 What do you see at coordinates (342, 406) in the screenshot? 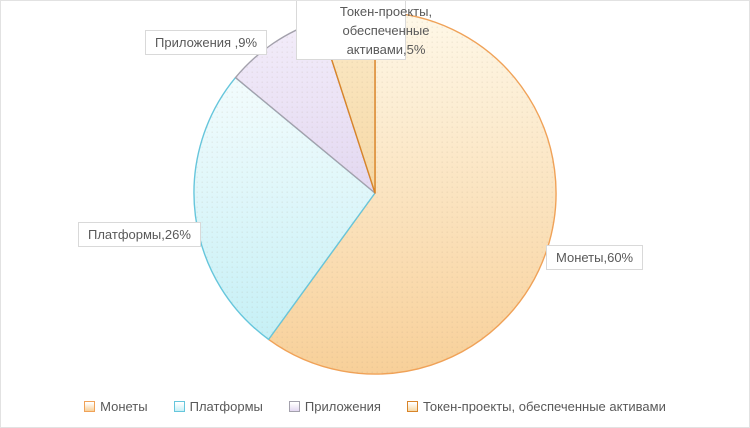
I see `legend-label: Приложения` at bounding box center [342, 406].